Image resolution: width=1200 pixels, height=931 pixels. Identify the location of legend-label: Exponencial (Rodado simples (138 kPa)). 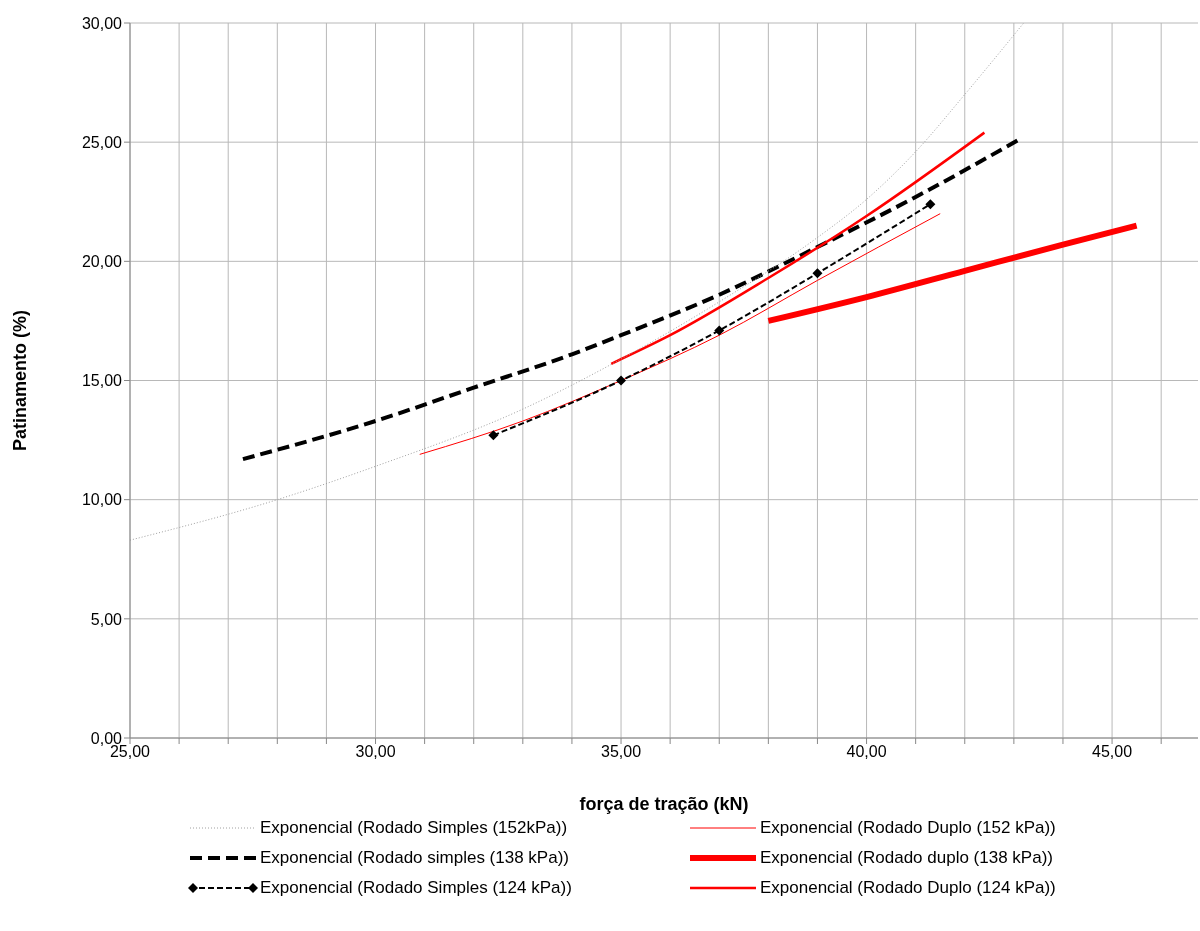
(414, 858).